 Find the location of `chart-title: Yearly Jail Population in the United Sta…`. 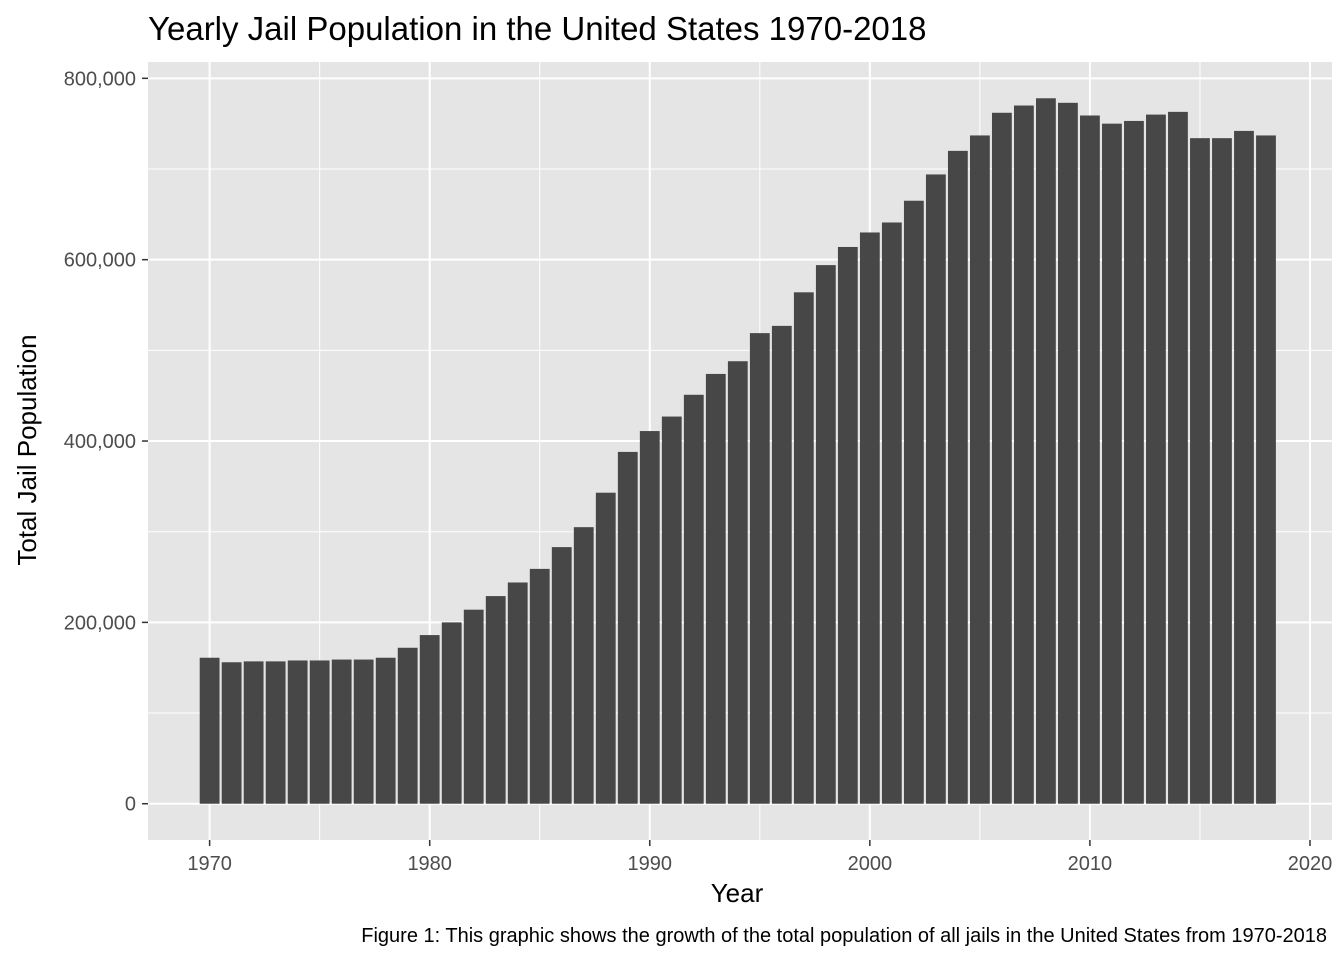

chart-title: Yearly Jail Population in the United Sta… is located at coordinates (537, 28).